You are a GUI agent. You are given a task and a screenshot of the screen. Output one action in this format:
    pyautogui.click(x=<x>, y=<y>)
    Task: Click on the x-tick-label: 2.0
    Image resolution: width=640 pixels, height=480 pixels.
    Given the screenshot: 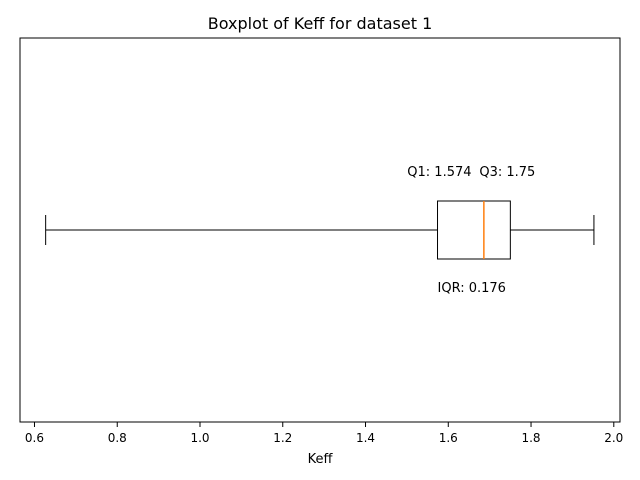 What is the action you would take?
    pyautogui.click(x=613, y=438)
    